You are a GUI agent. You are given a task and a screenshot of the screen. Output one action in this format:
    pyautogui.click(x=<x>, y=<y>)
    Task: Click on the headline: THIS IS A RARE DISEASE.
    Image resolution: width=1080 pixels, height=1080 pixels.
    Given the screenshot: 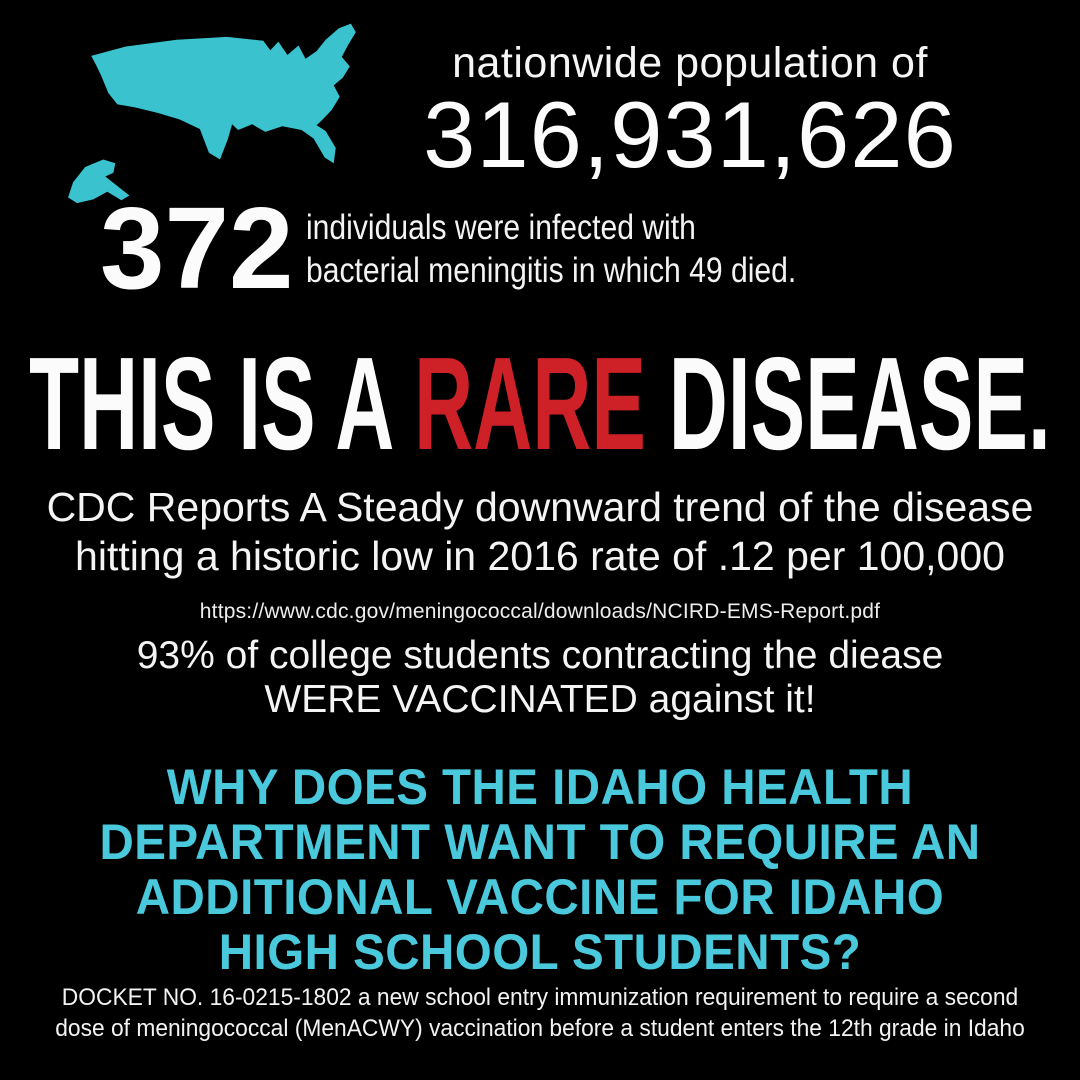 What is the action you would take?
    pyautogui.click(x=540, y=408)
    